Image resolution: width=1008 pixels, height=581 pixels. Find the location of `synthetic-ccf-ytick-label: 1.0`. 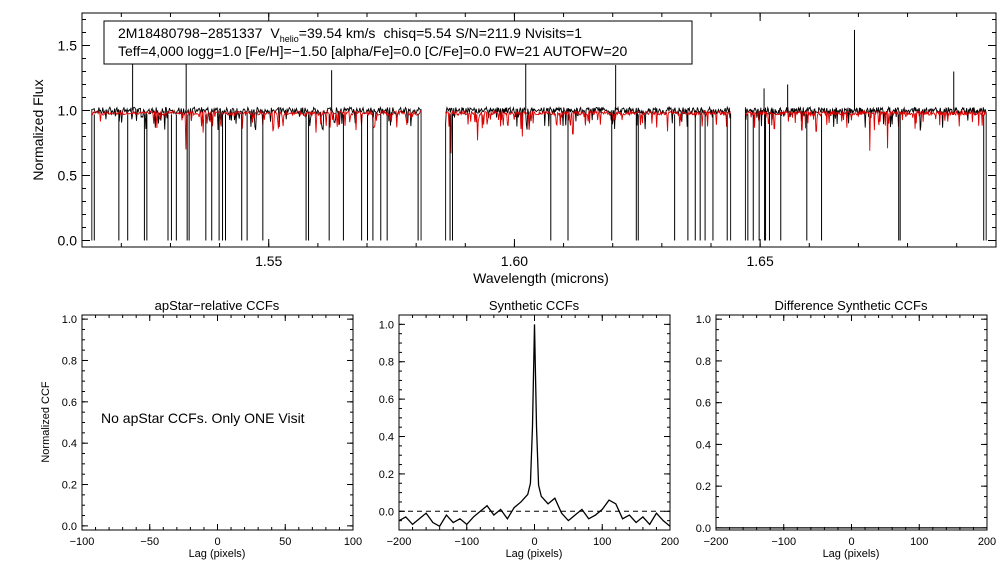

synthetic-ccf-ytick-label: 1.0 is located at coordinates (386, 325).